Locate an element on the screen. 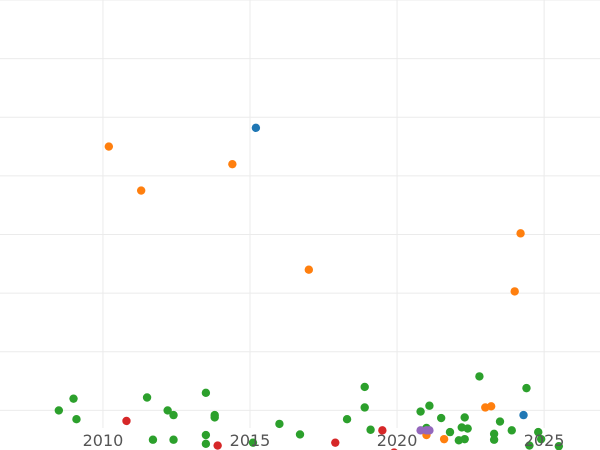  x-axis-ticks: 2010 2015 2020 2025 is located at coordinates (324, 440).